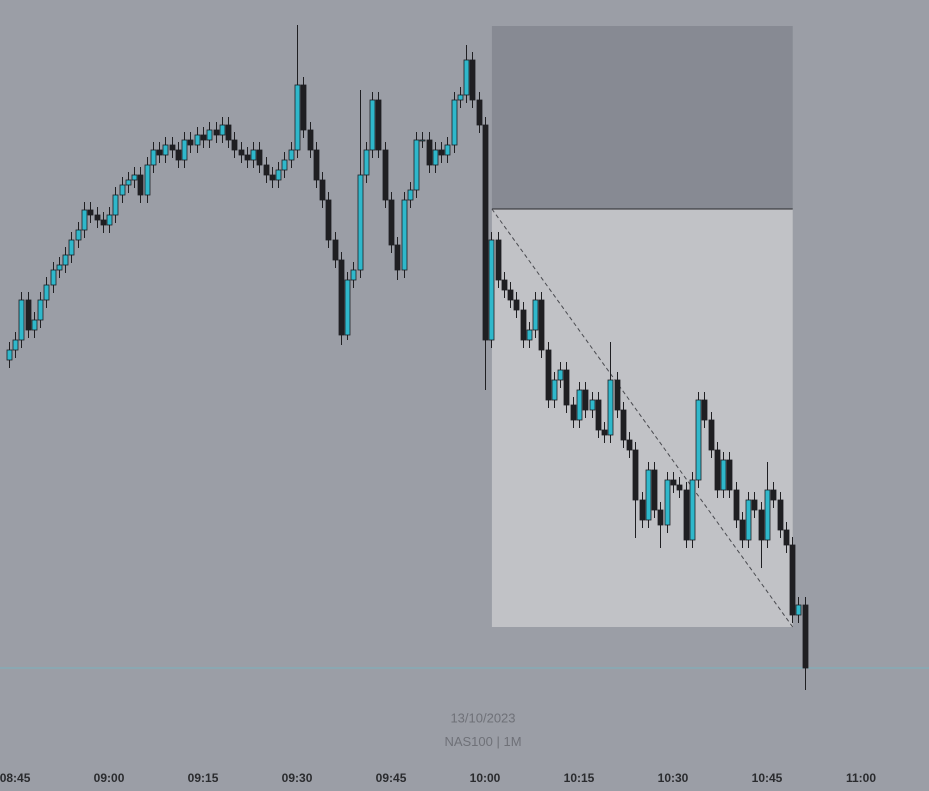 This screenshot has height=791, width=929. Describe the element at coordinates (512, 741) in the screenshot. I see `interval: 1M` at that location.